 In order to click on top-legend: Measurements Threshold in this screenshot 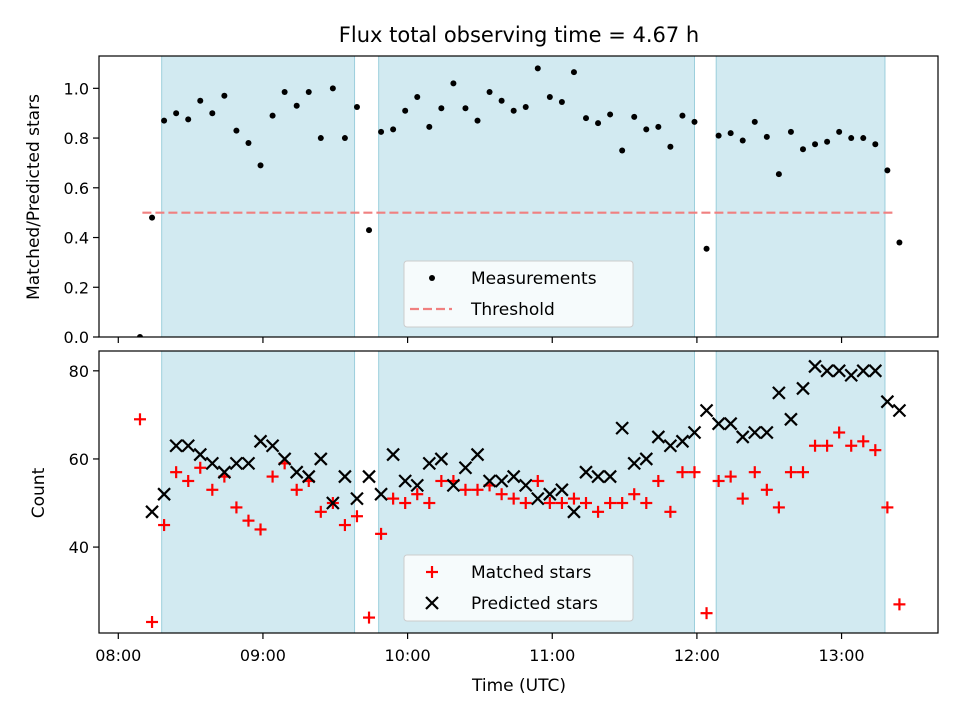, I will do `click(518, 294)`.